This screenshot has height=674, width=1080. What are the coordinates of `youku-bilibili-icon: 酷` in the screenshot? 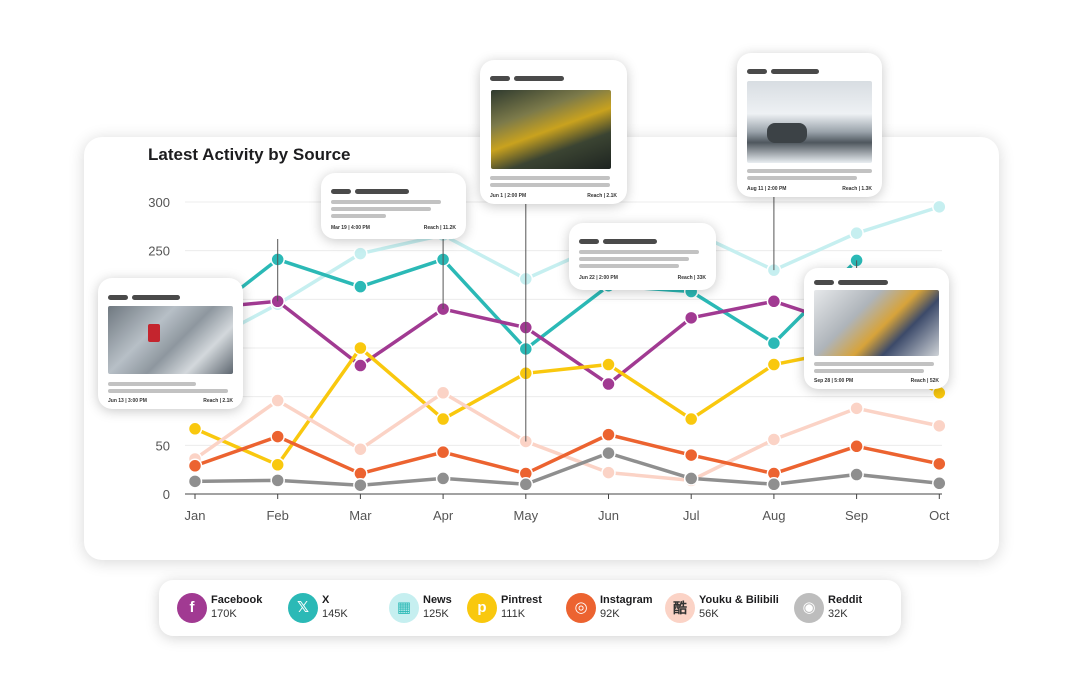 It's located at (680, 608).